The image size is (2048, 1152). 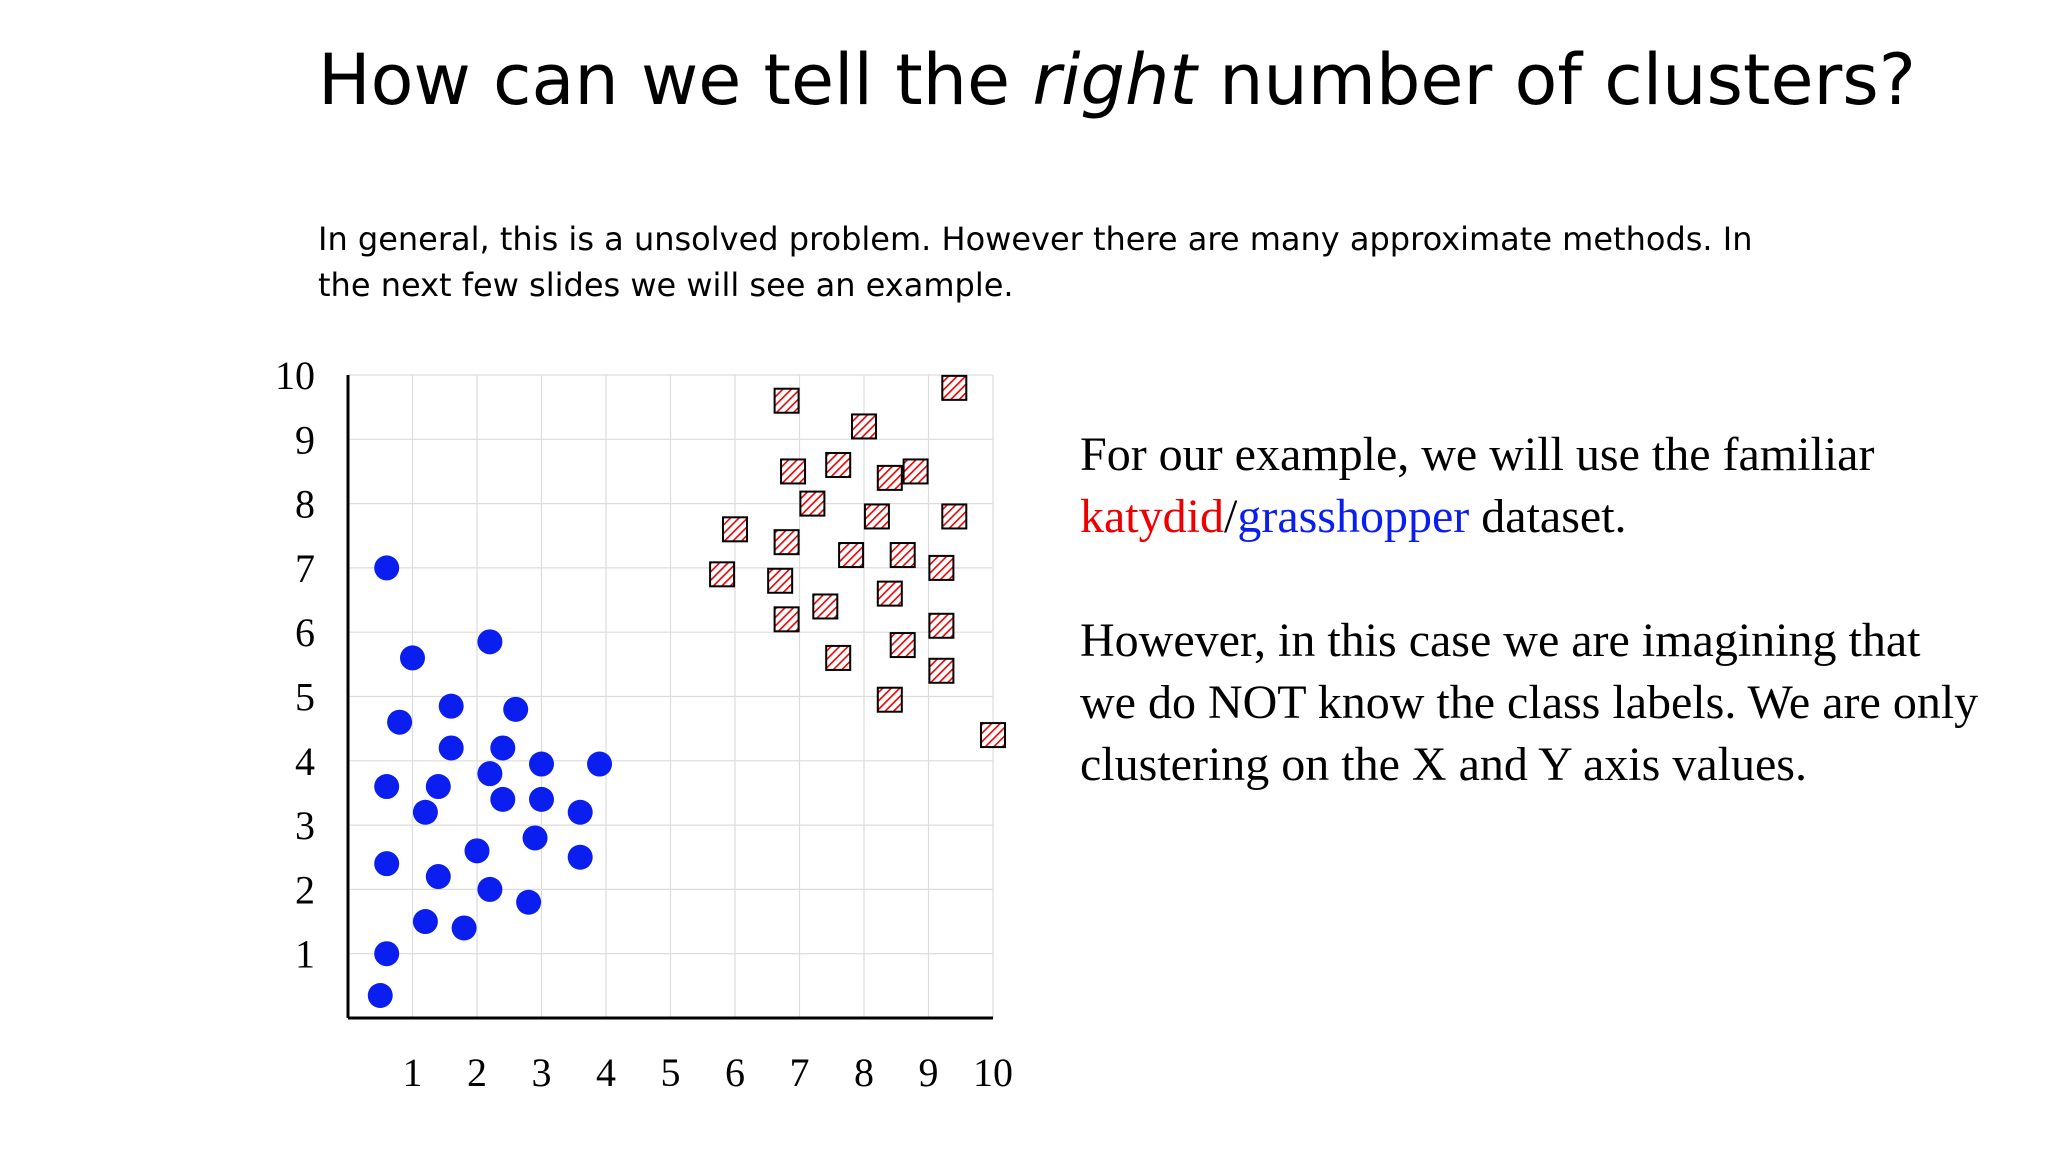 I want to click on y-tick-label: 4, so click(x=305, y=761).